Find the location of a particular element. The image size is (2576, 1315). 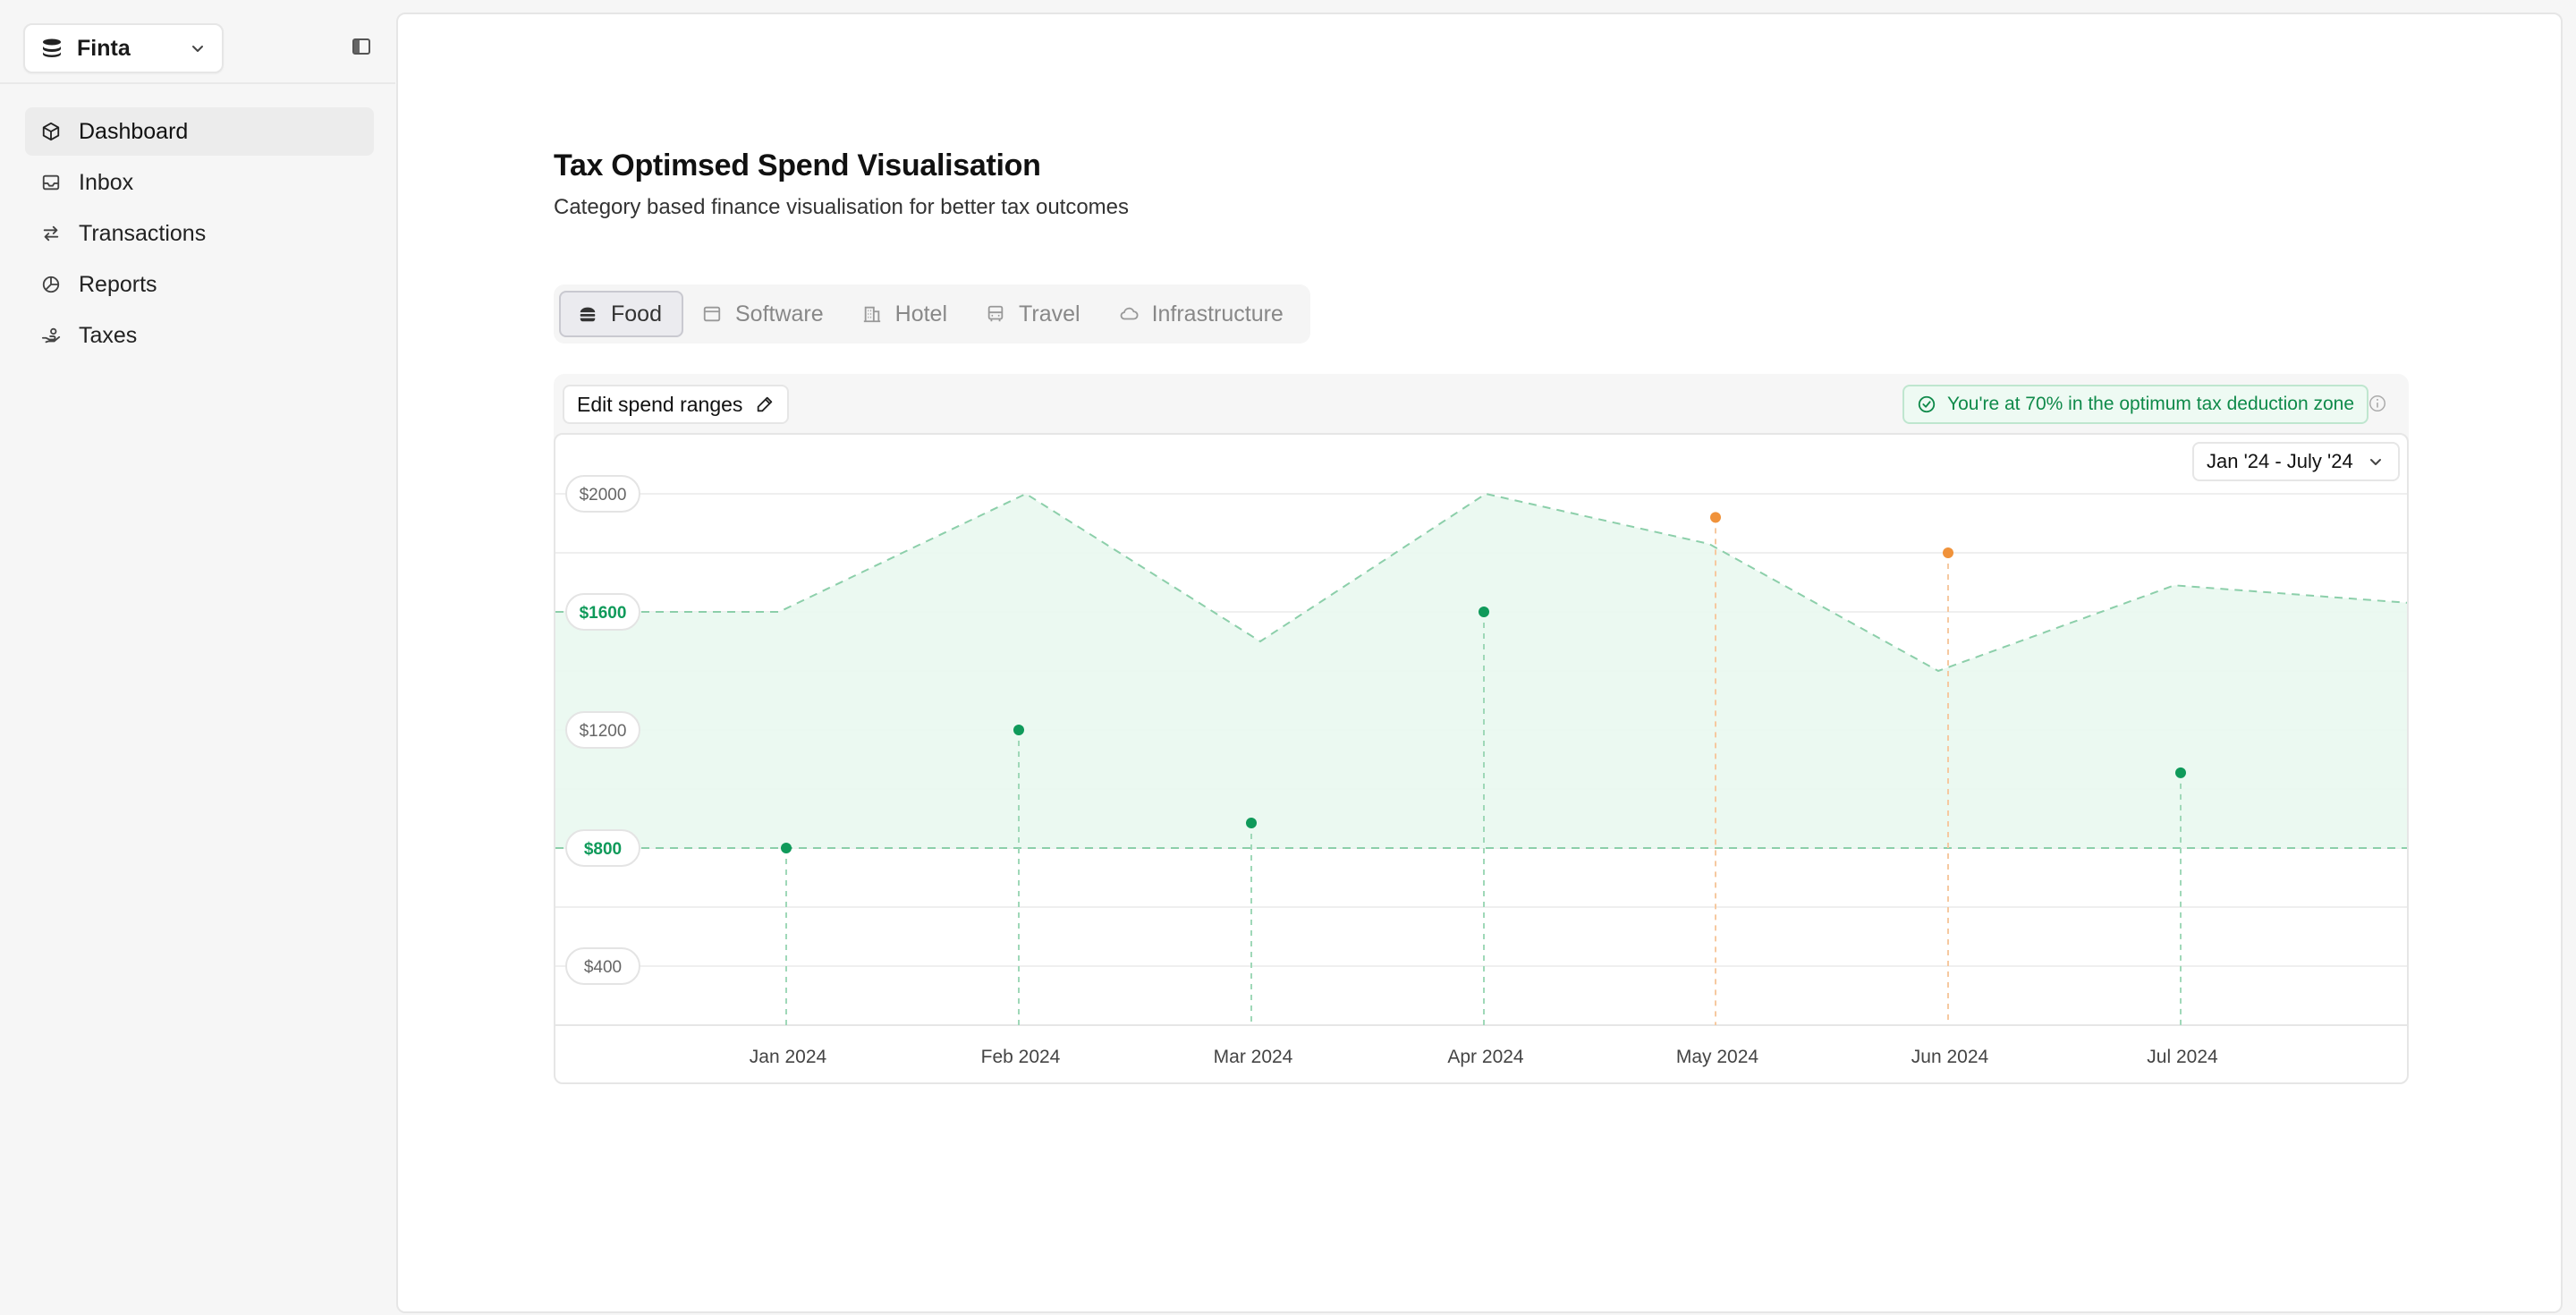

y-tick-label: $400 is located at coordinates (603, 967).